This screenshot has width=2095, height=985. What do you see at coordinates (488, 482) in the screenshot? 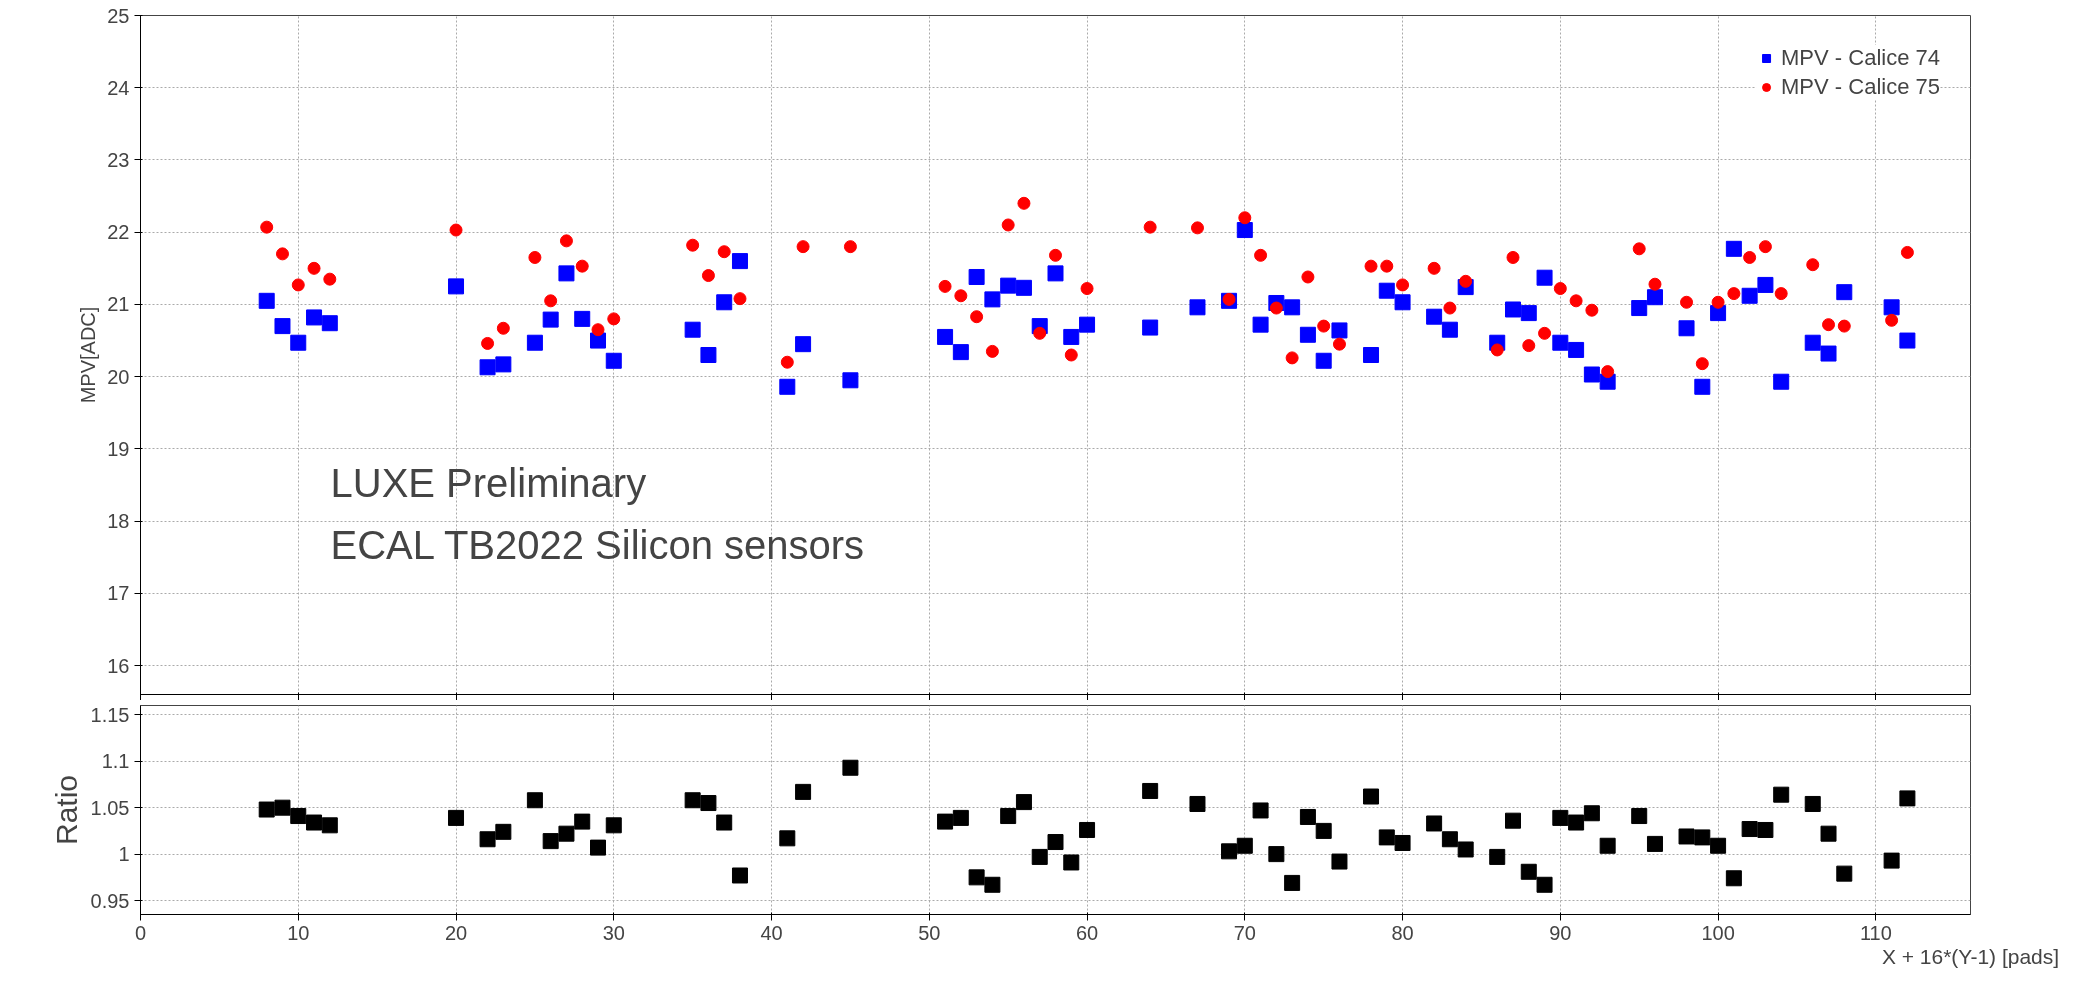
I see `annotation: LUXE Preliminary` at bounding box center [488, 482].